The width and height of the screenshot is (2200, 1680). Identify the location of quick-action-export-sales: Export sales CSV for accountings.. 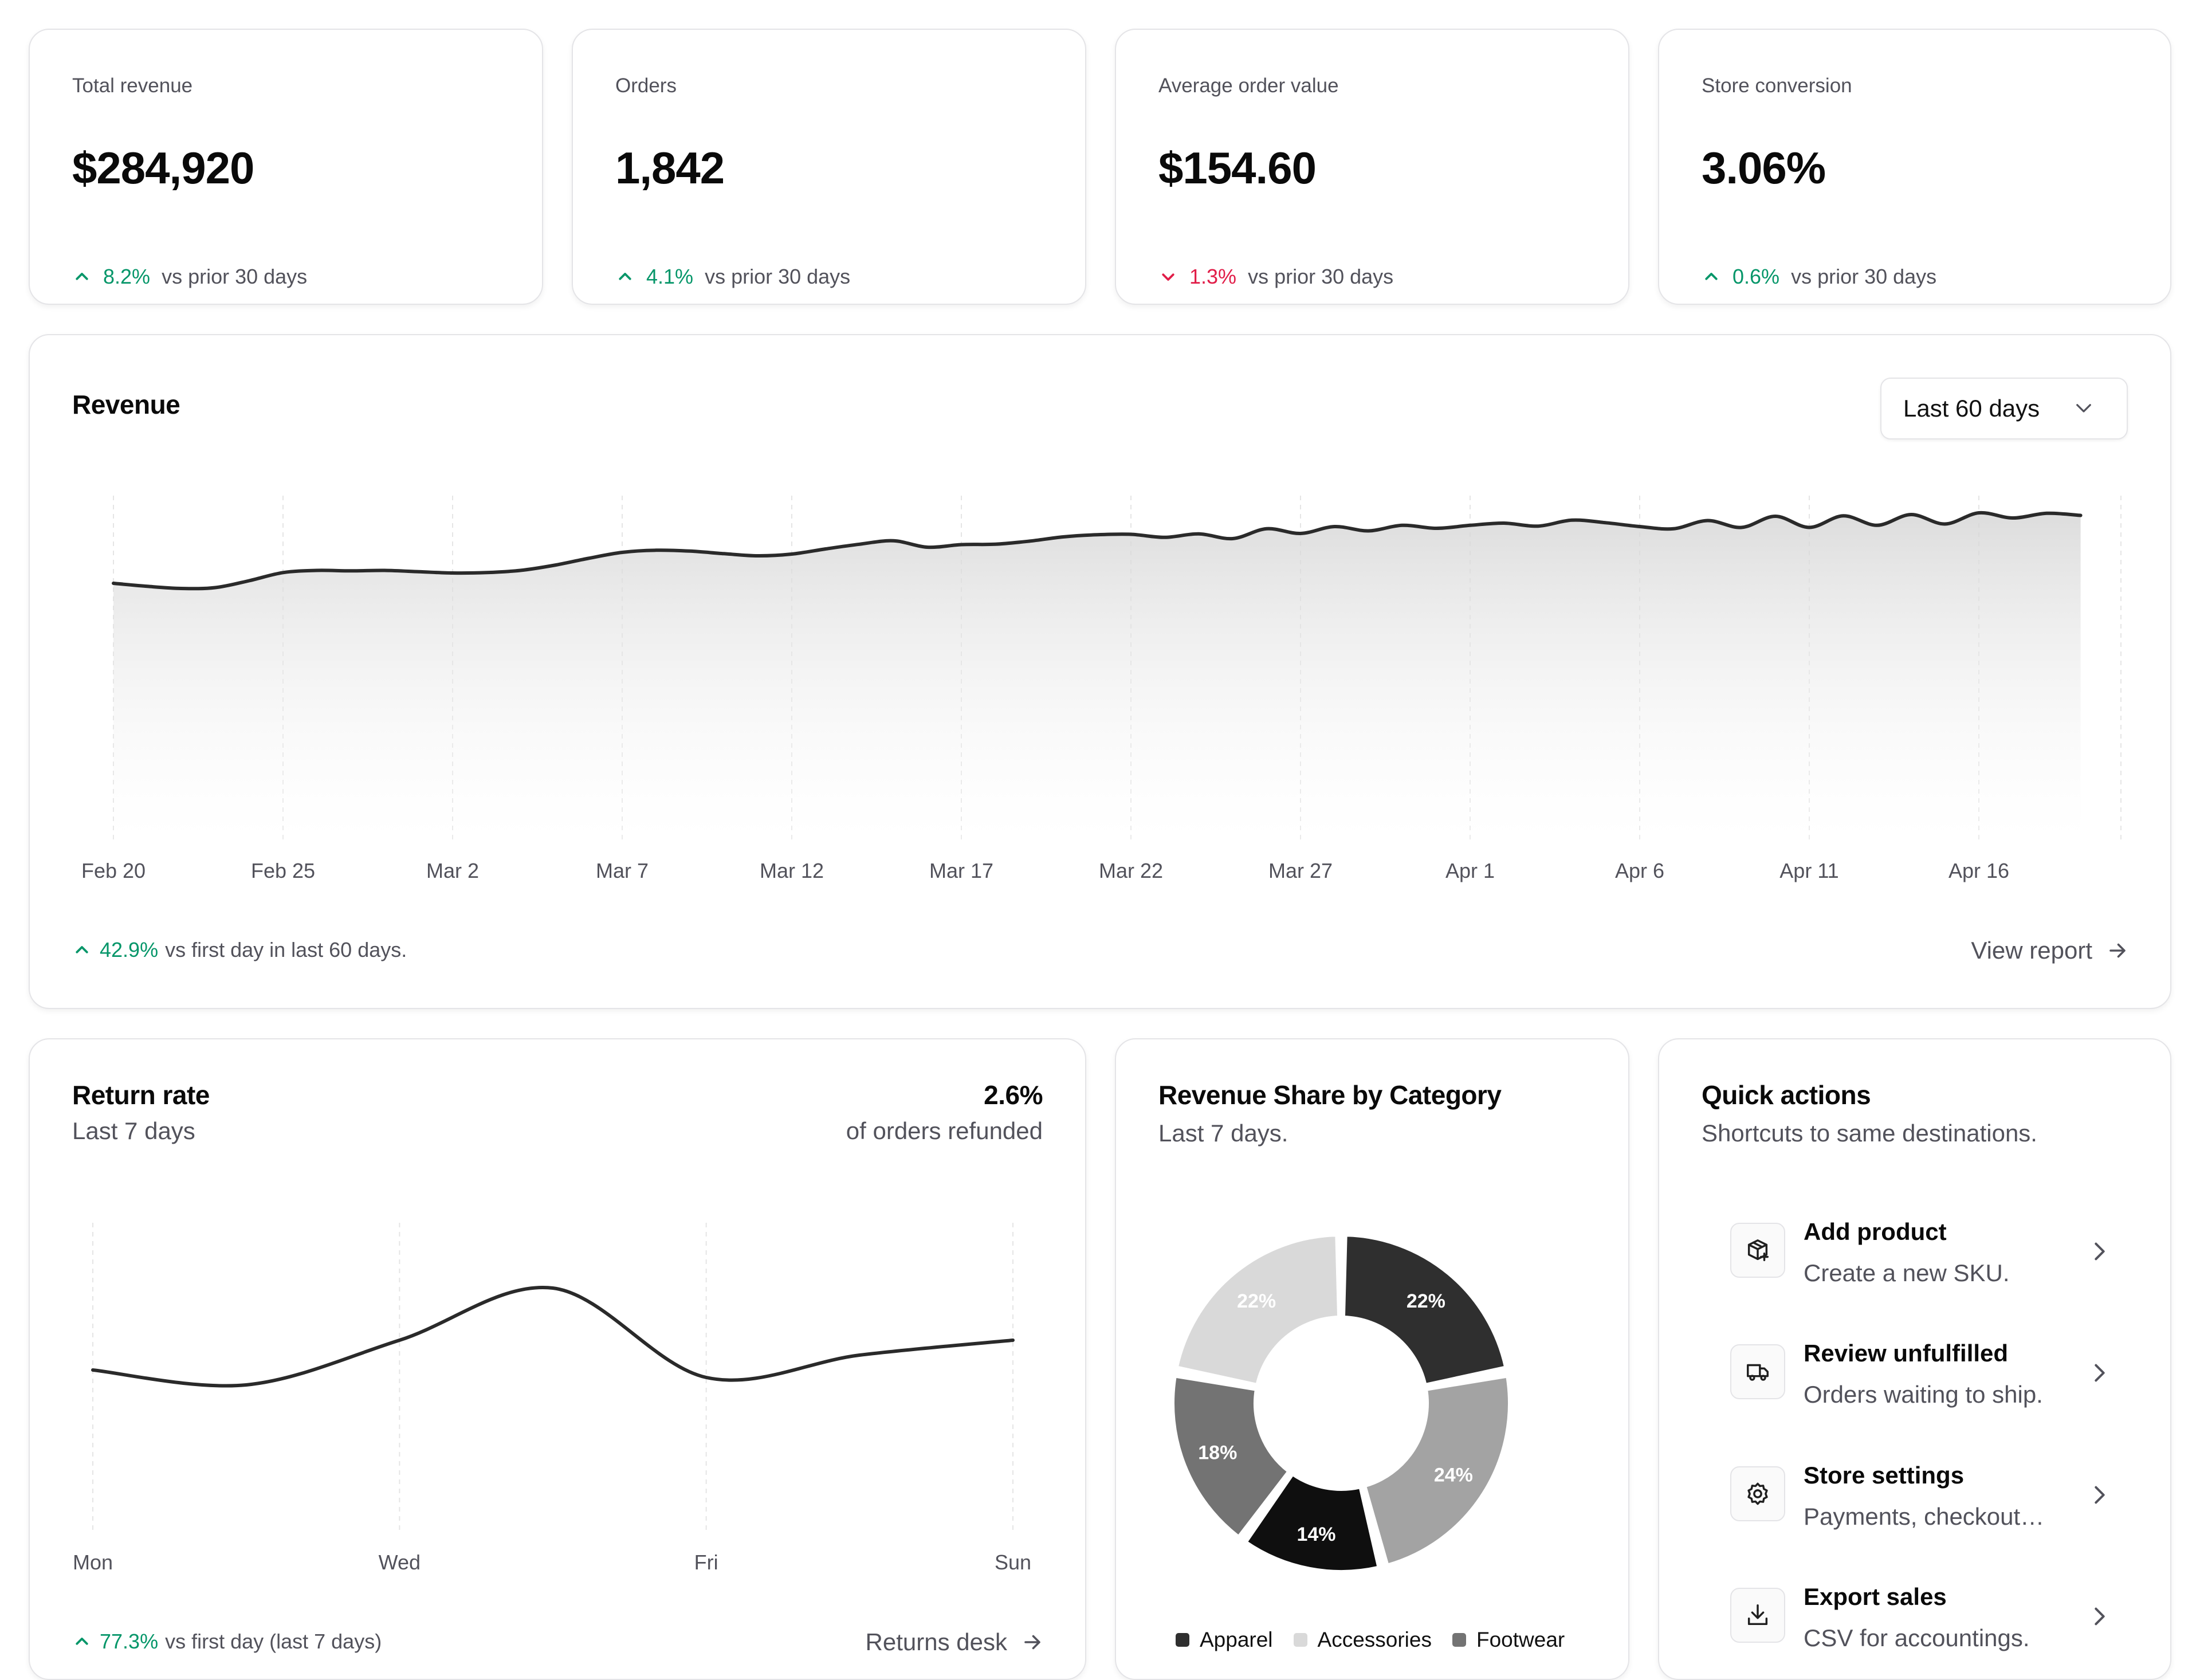
(1919, 1629).